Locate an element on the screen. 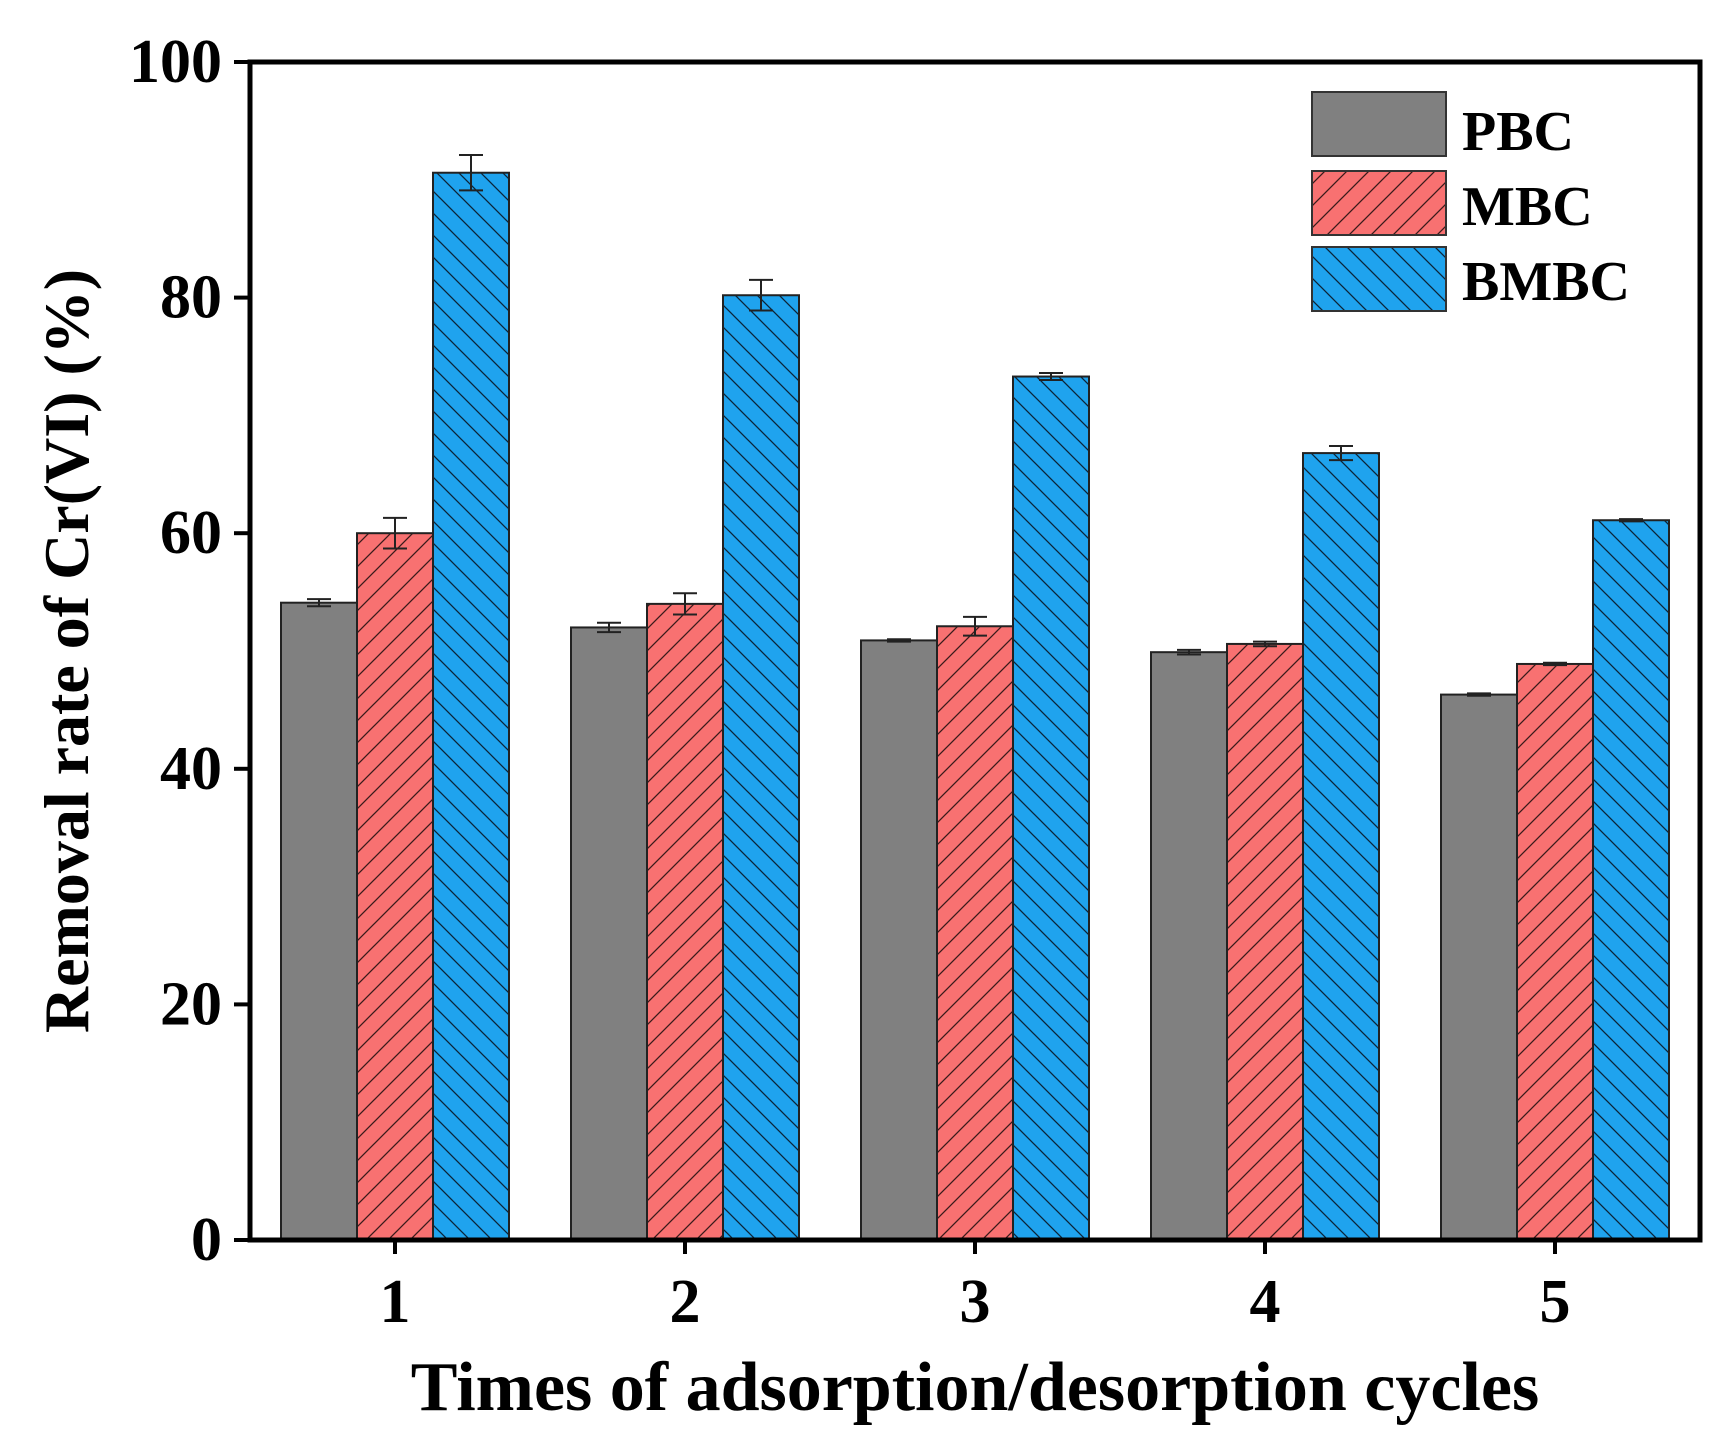 This screenshot has height=1442, width=1733. legend-swatch-pbc is located at coordinates (1379, 124).